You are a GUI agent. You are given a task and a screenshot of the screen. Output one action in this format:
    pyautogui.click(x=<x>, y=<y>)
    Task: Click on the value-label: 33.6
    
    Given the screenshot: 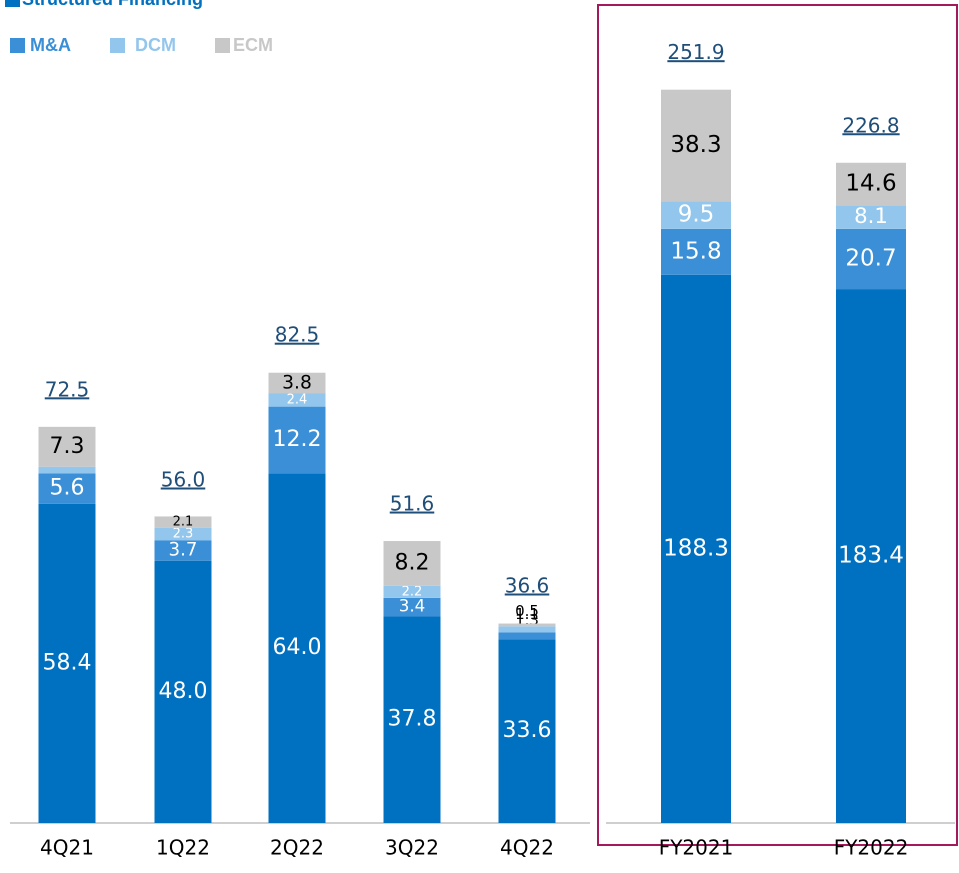 What is the action you would take?
    pyautogui.click(x=527, y=730)
    